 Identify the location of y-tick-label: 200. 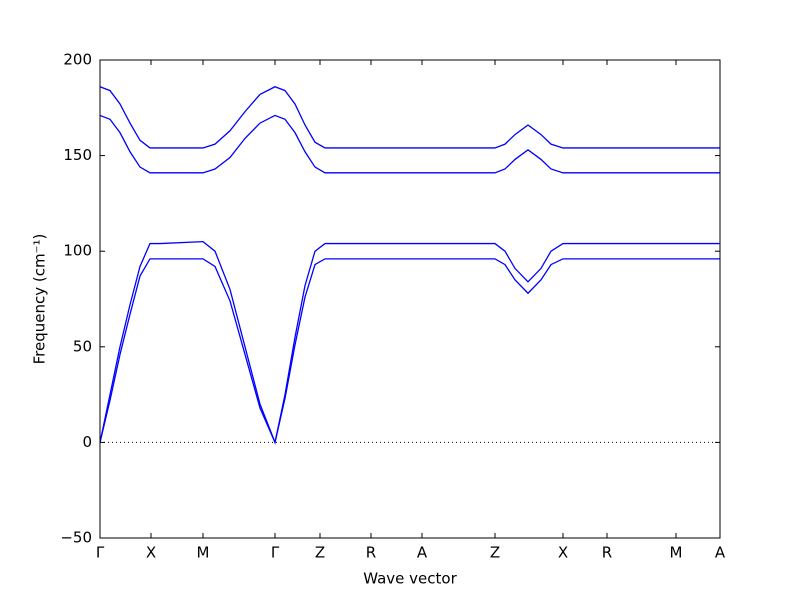
(77, 60).